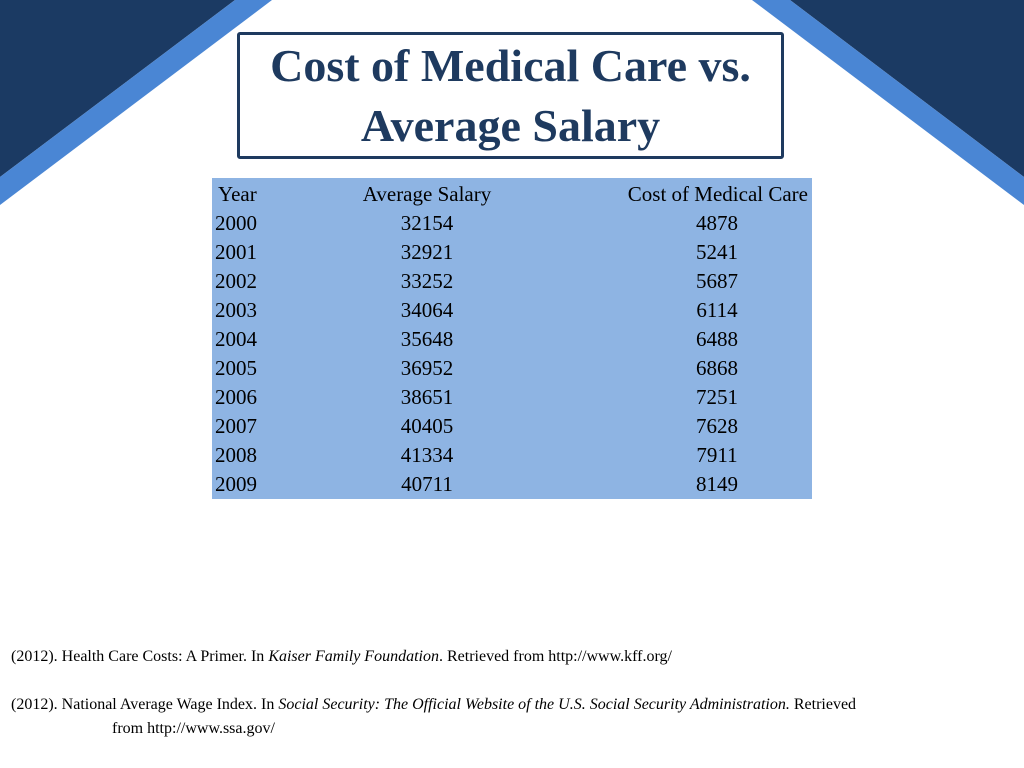 The width and height of the screenshot is (1024, 768). I want to click on slide-title: Cost of Medical Care vs. Average Salary, so click(510, 95).